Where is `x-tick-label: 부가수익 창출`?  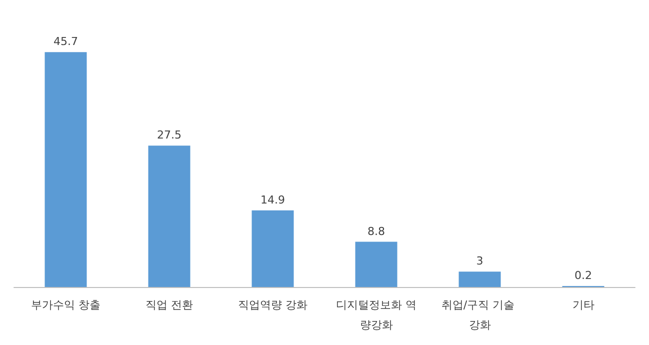 x-tick-label: 부가수익 창출 is located at coordinates (65, 305).